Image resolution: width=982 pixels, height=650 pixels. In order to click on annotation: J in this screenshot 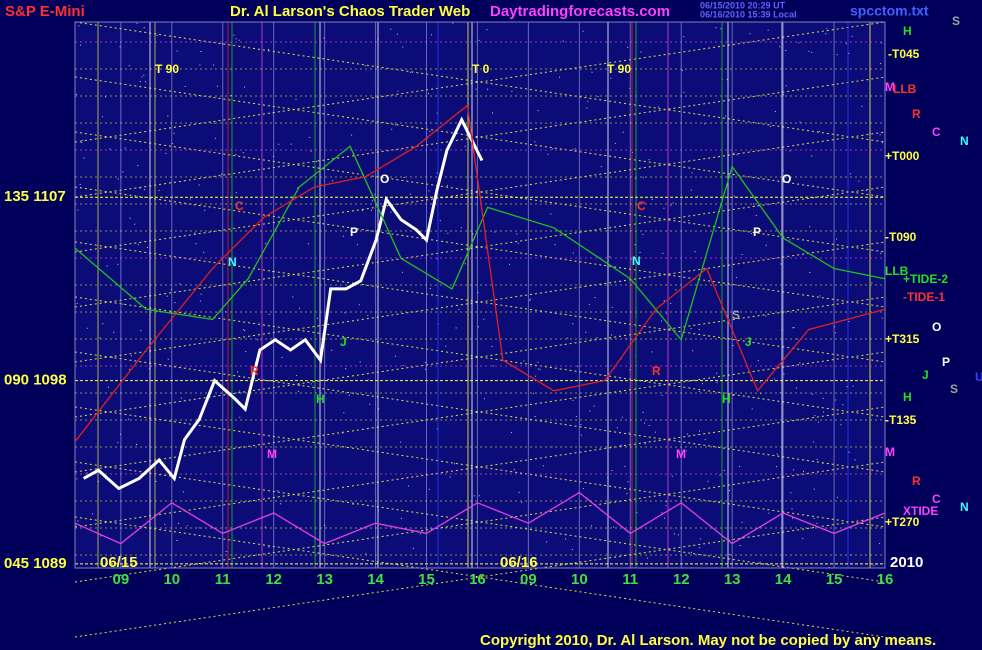, I will do `click(925, 375)`.